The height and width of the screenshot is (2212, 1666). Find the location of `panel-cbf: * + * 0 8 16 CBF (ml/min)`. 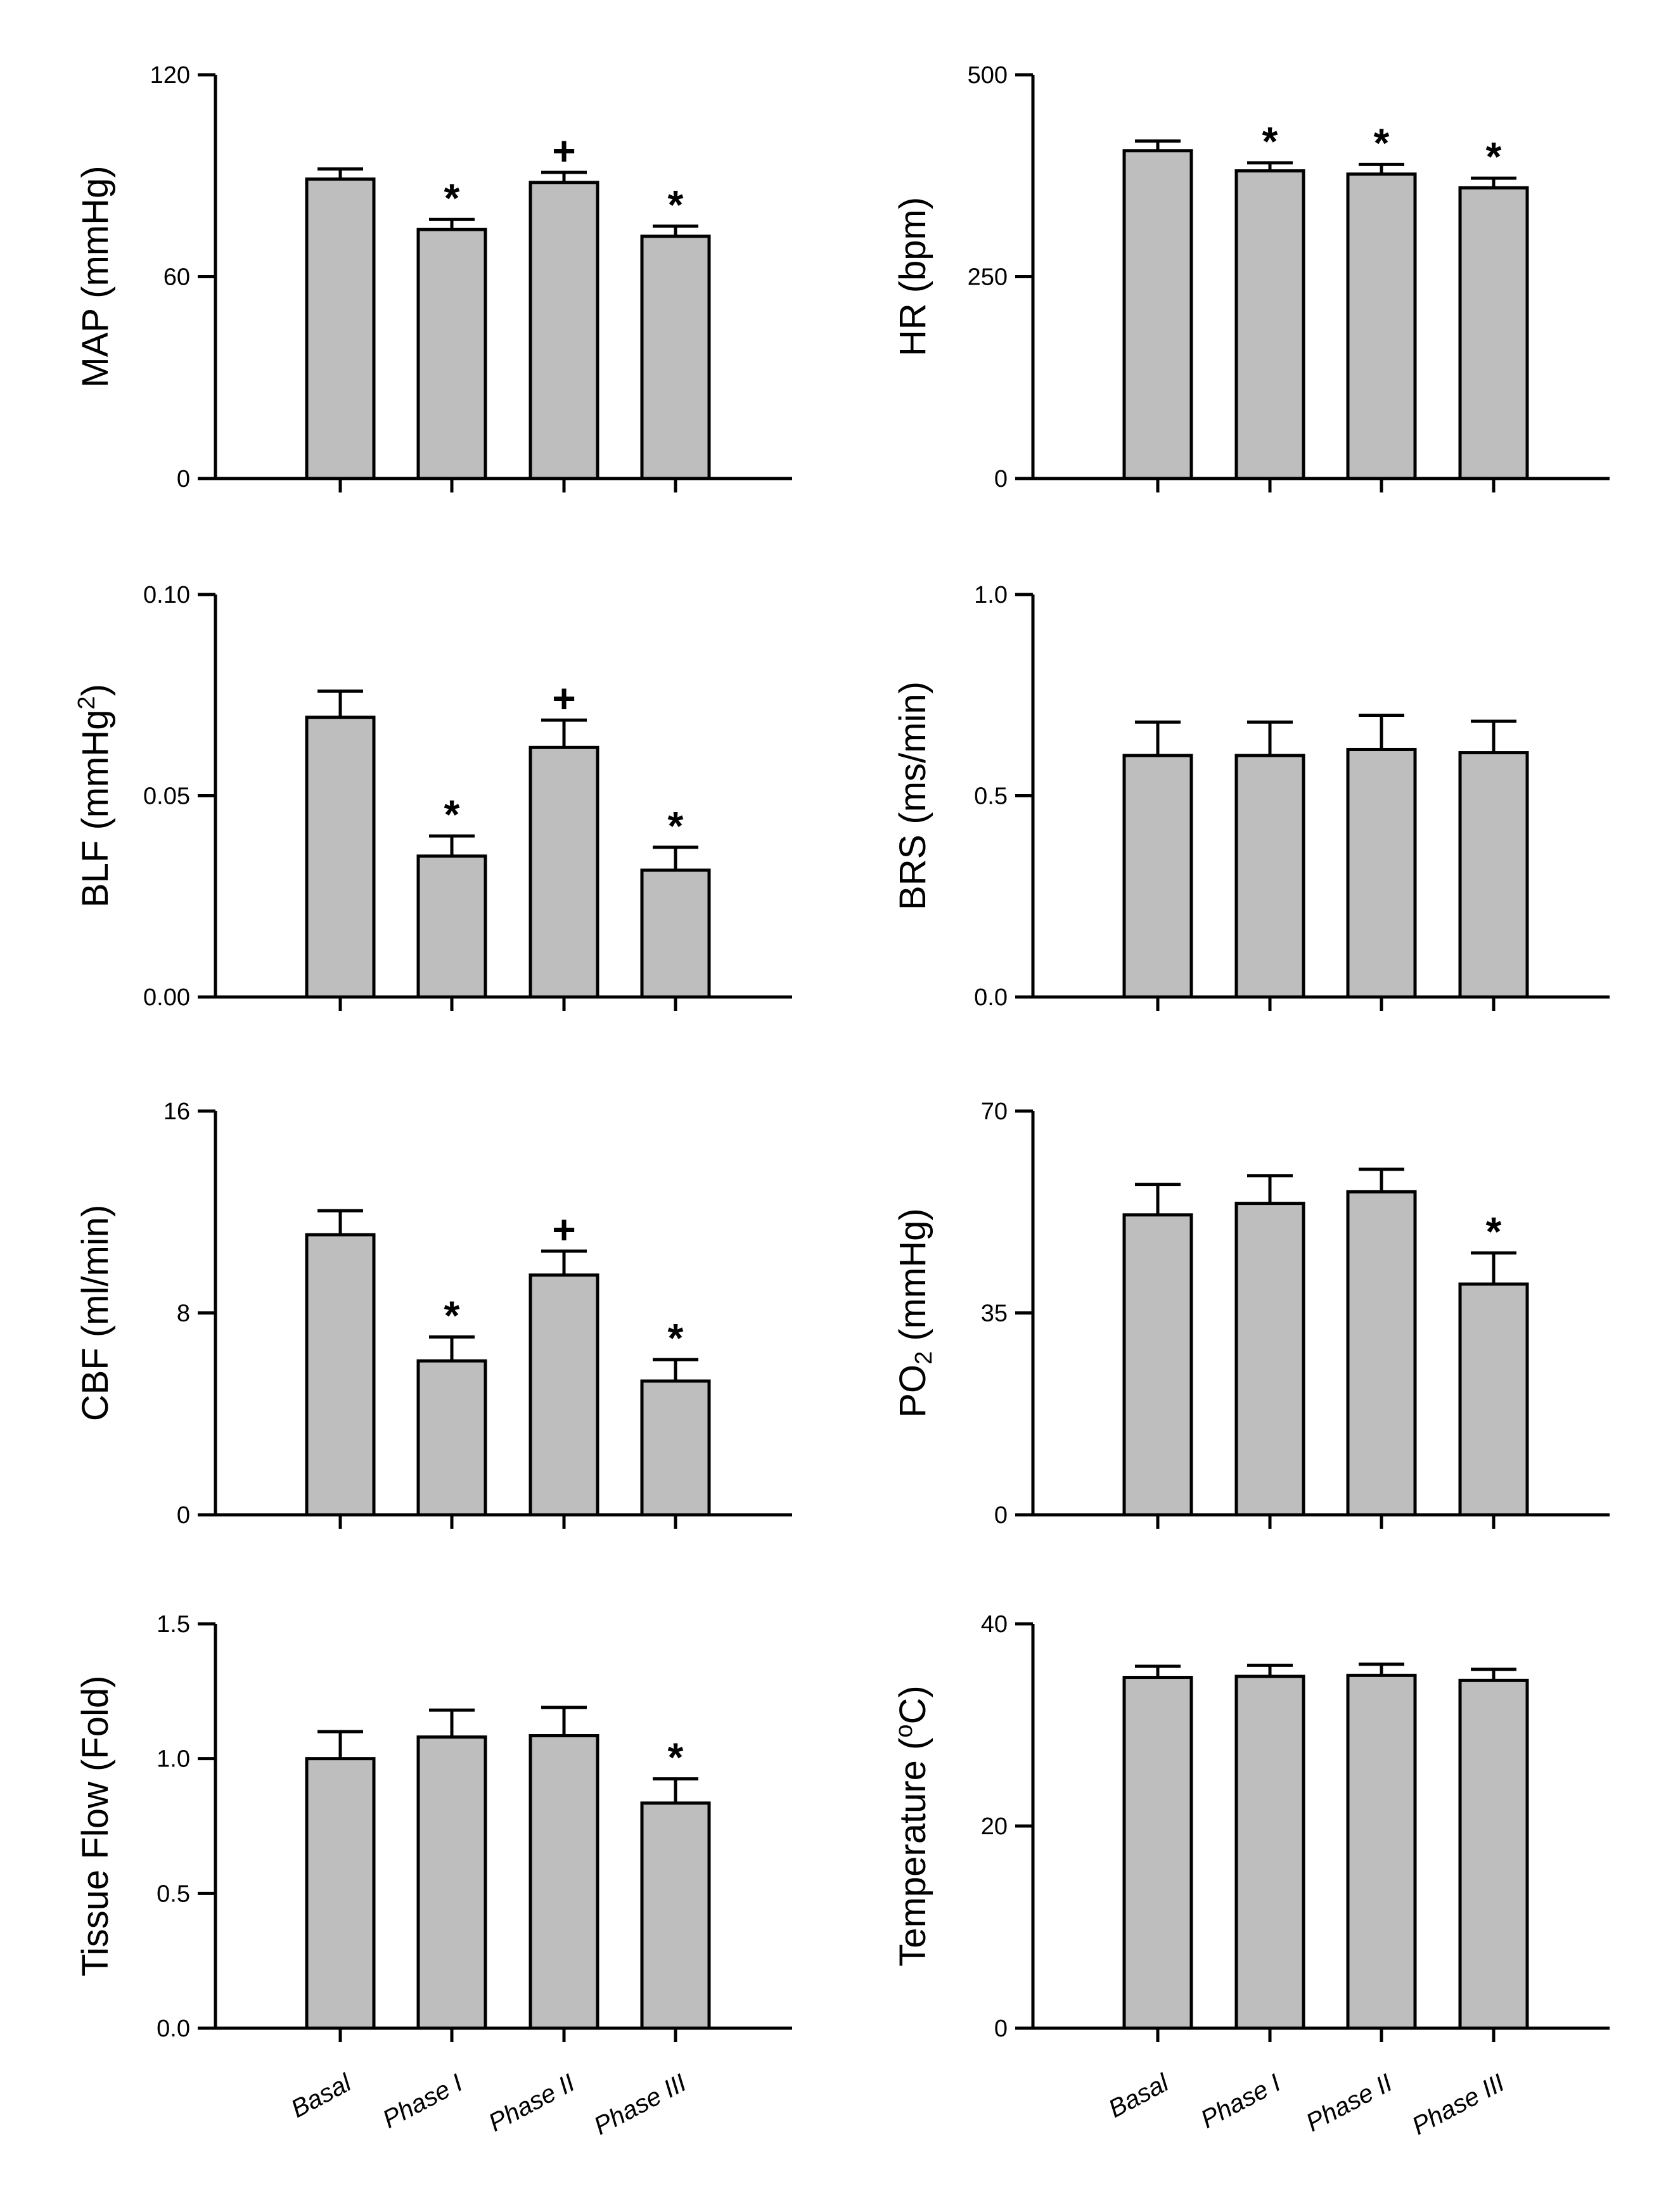

panel-cbf: * + * 0 8 16 CBF (ml/min) is located at coordinates (434, 1314).